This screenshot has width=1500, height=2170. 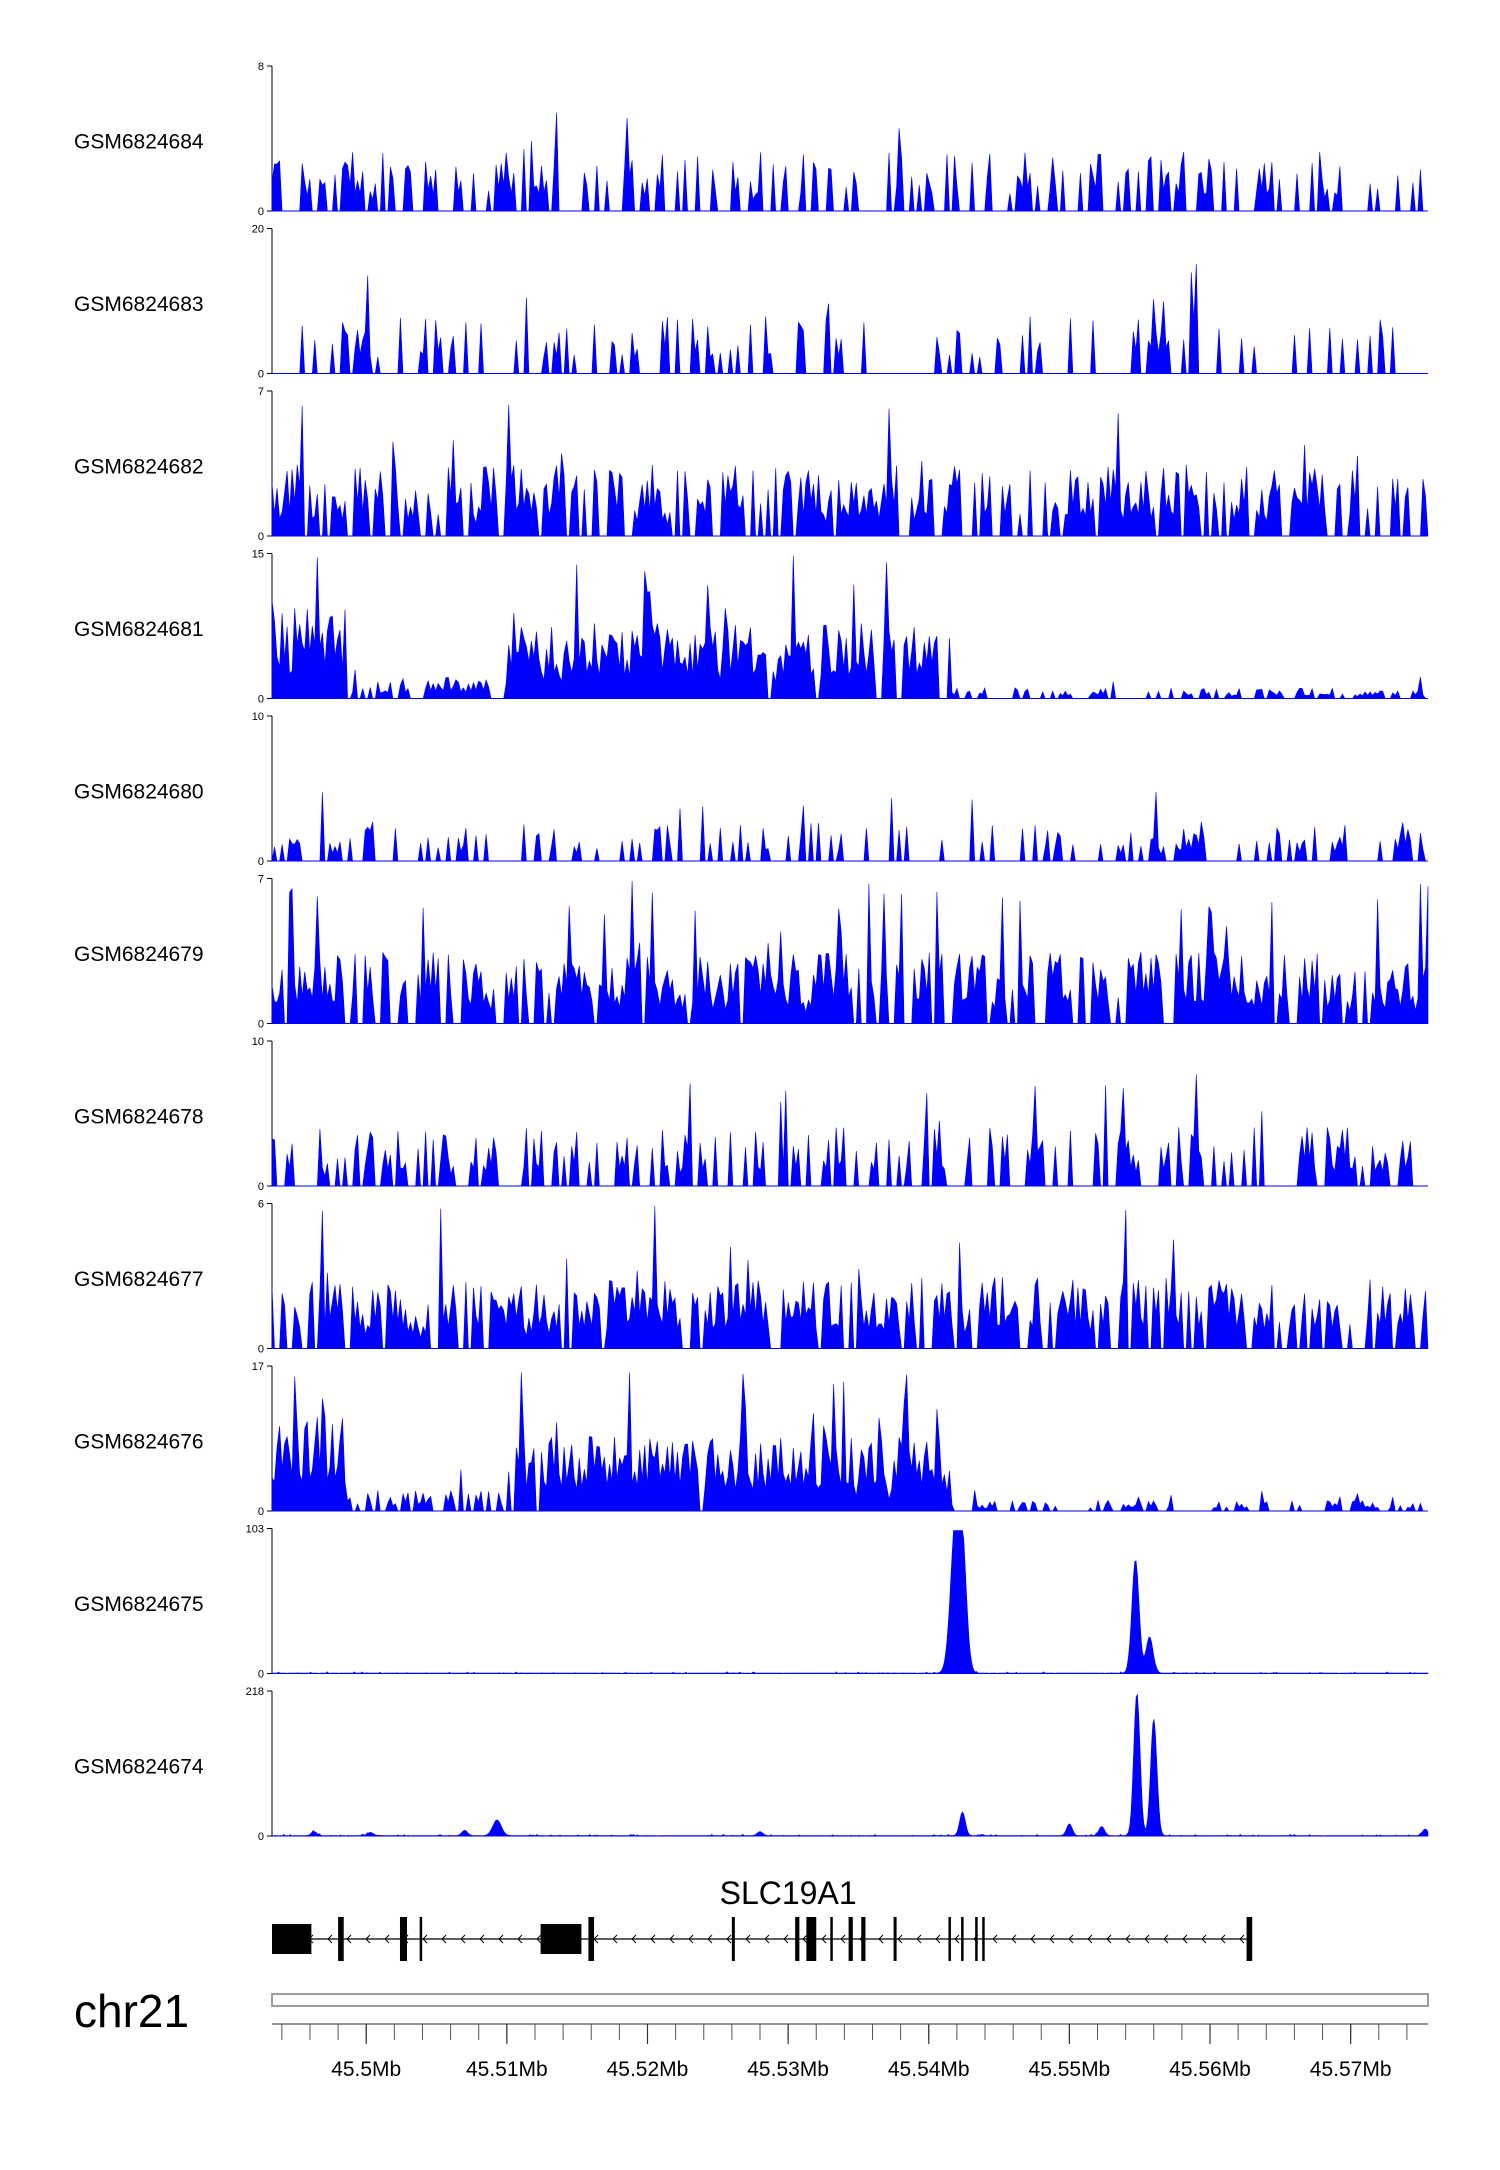 I want to click on track-label: GSM6824684, so click(x=139, y=141).